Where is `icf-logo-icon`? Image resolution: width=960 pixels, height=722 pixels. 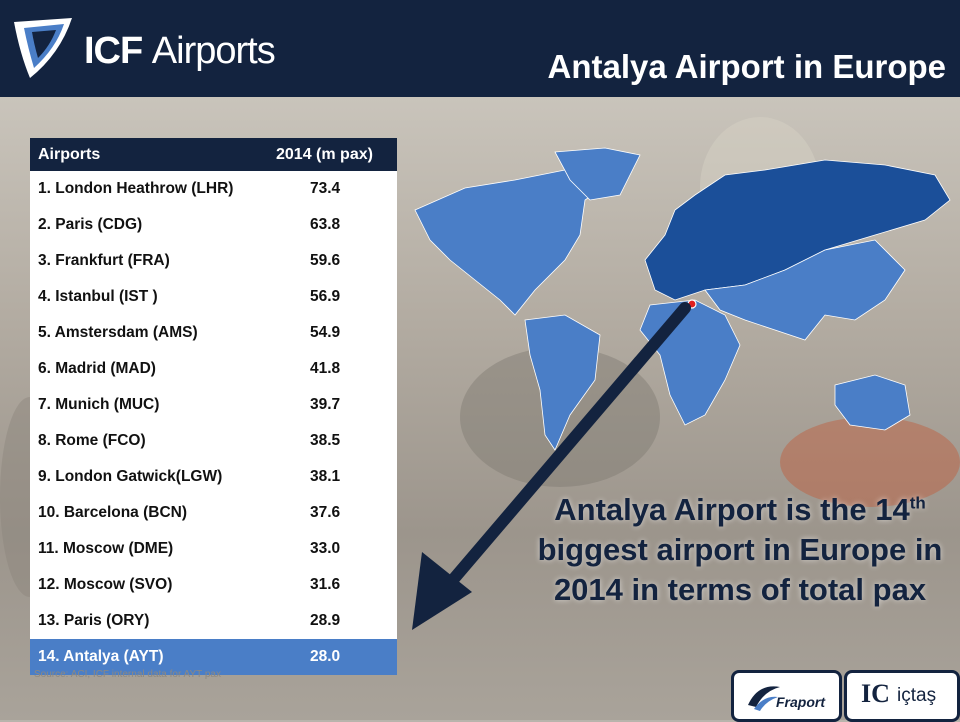
icf-logo-icon is located at coordinates (43, 48).